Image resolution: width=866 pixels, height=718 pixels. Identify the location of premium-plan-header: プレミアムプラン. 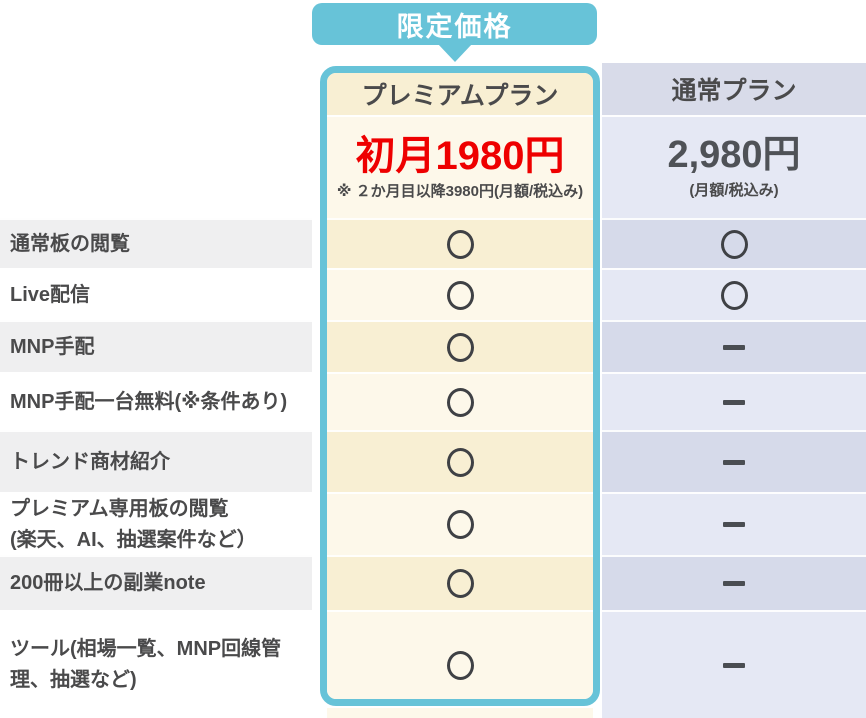
(460, 94).